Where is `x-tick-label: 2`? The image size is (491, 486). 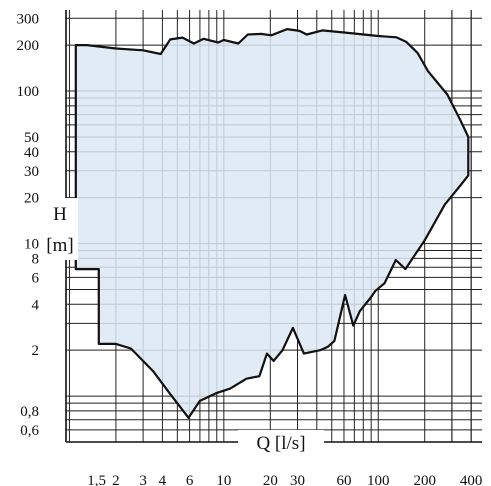 x-tick-label: 2 is located at coordinates (116, 479).